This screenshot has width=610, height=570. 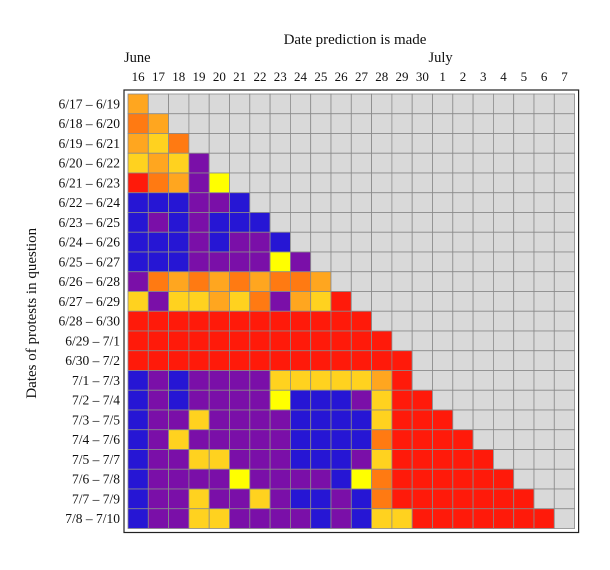 I want to click on y-tick-label: 6/21 – 6/23, so click(x=89, y=182).